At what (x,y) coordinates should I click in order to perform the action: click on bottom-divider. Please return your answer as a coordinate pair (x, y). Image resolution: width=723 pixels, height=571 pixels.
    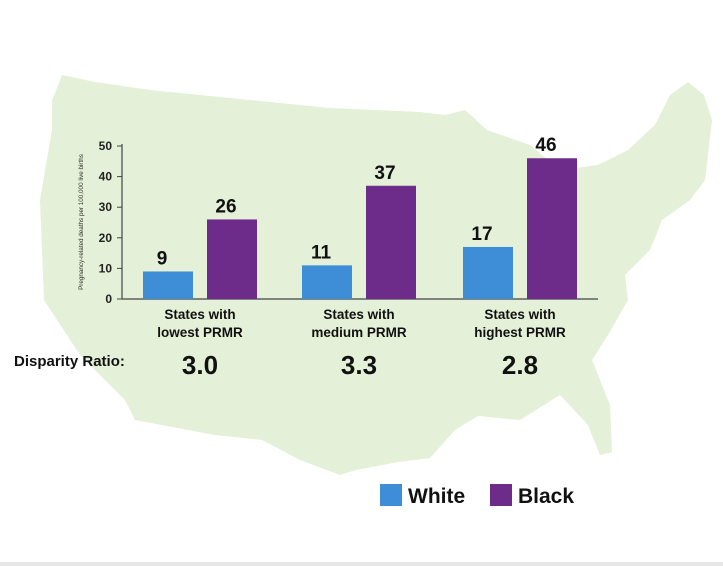
    Looking at the image, I should click on (361, 564).